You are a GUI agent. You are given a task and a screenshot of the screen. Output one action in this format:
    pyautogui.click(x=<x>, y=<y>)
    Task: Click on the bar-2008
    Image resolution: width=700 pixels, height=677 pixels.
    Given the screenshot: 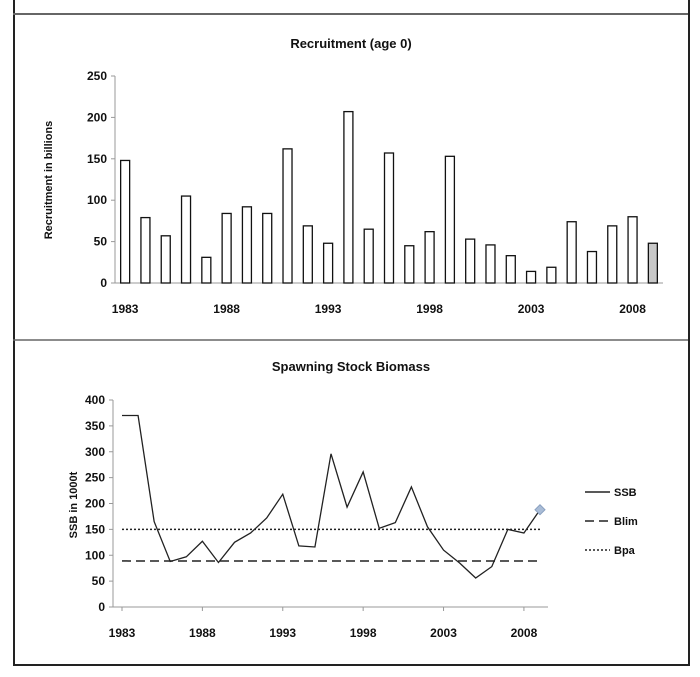 What is the action you would take?
    pyautogui.click(x=632, y=250)
    